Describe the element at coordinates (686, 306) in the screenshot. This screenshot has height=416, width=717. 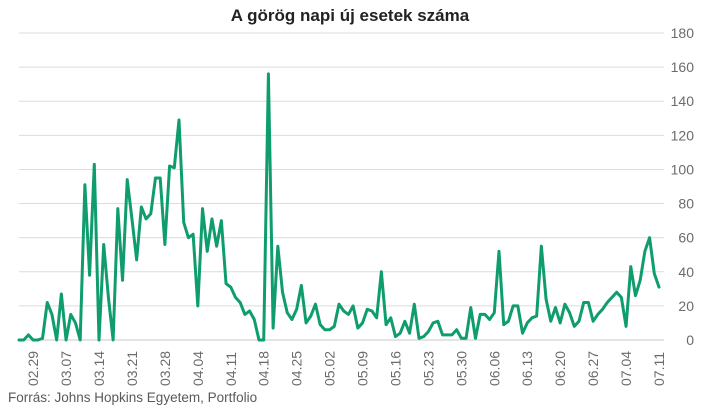
I see `y-tick-label: 20` at that location.